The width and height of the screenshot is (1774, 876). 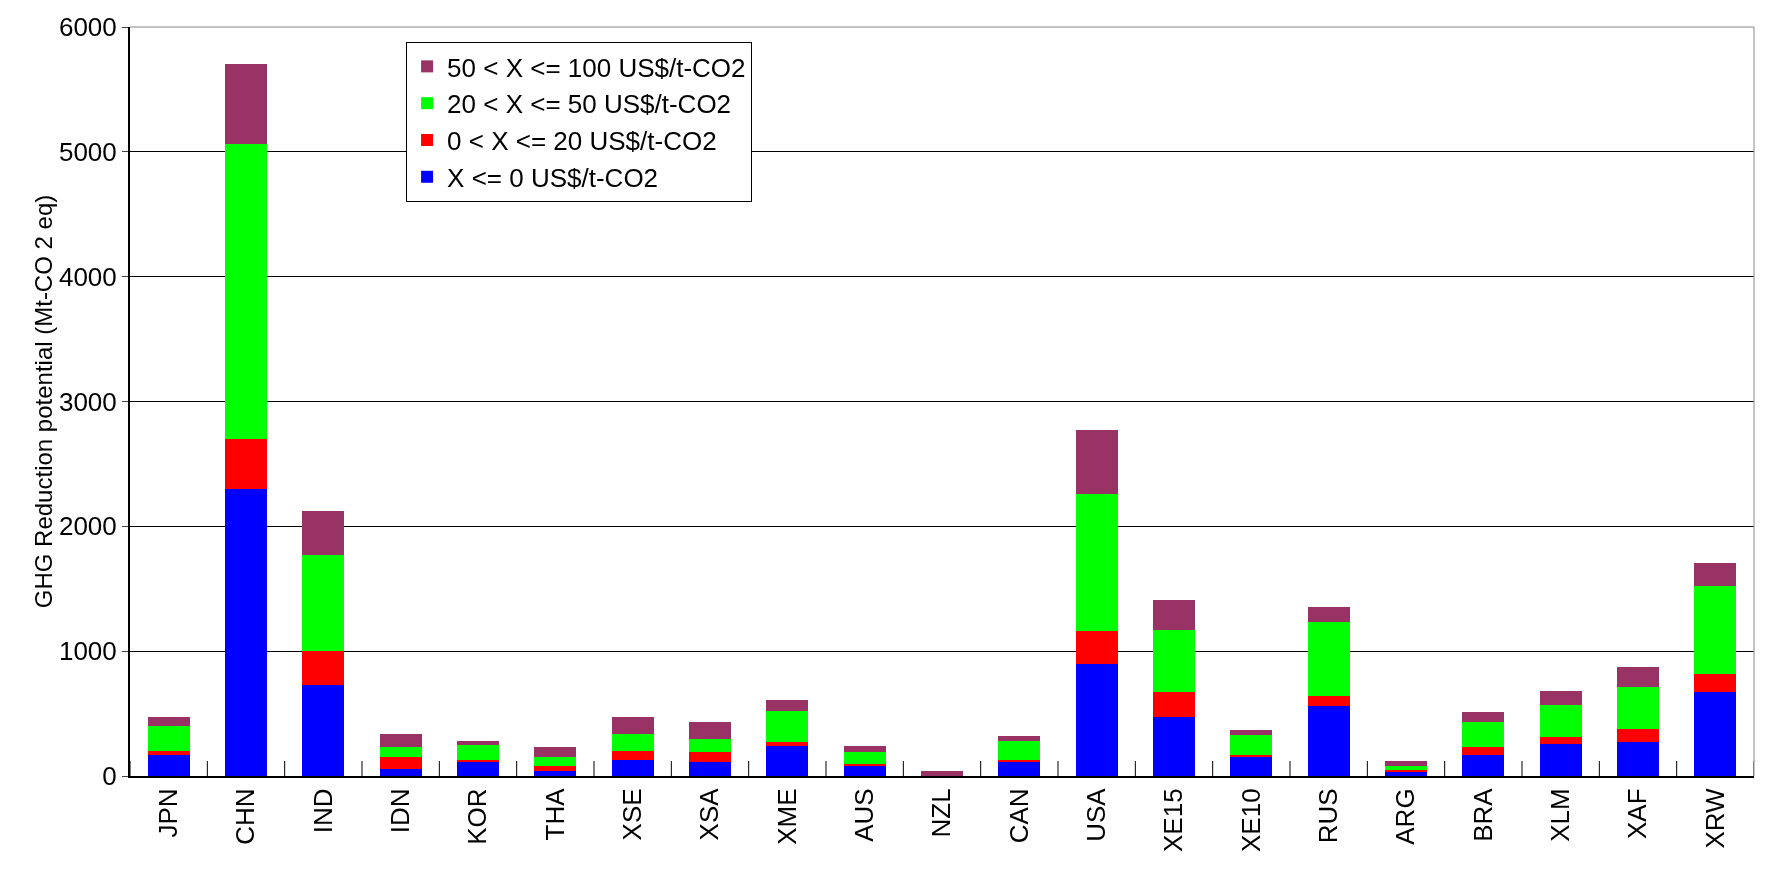 What do you see at coordinates (400, 811) in the screenshot?
I see `x-tick-label: IDN` at bounding box center [400, 811].